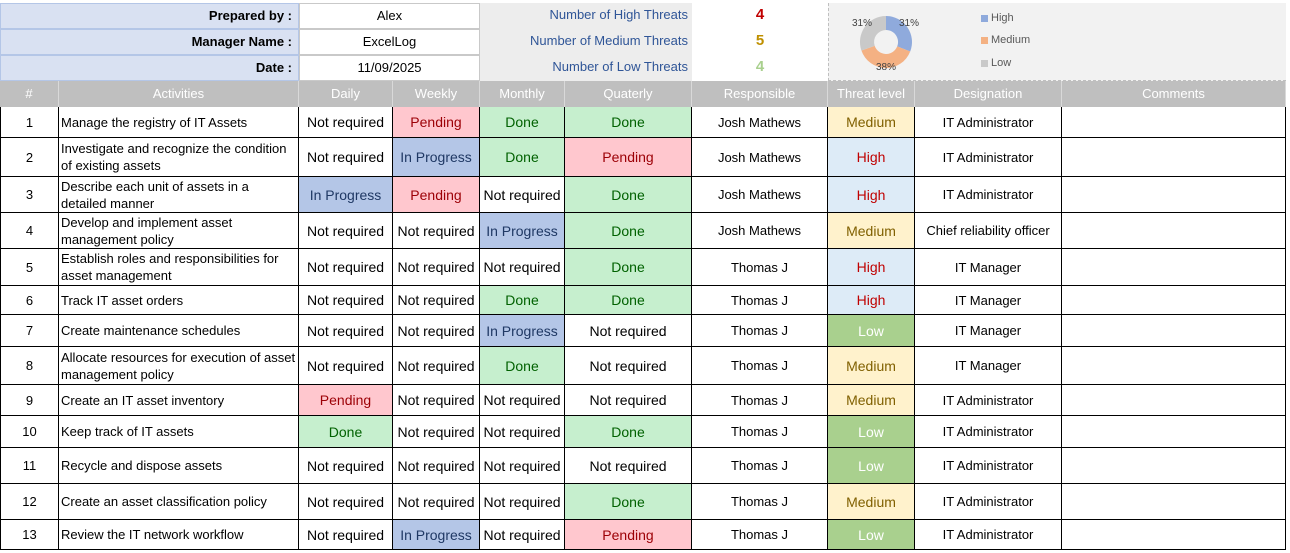  Describe the element at coordinates (628, 300) in the screenshot. I see `row-6-quarterly: Done` at that location.